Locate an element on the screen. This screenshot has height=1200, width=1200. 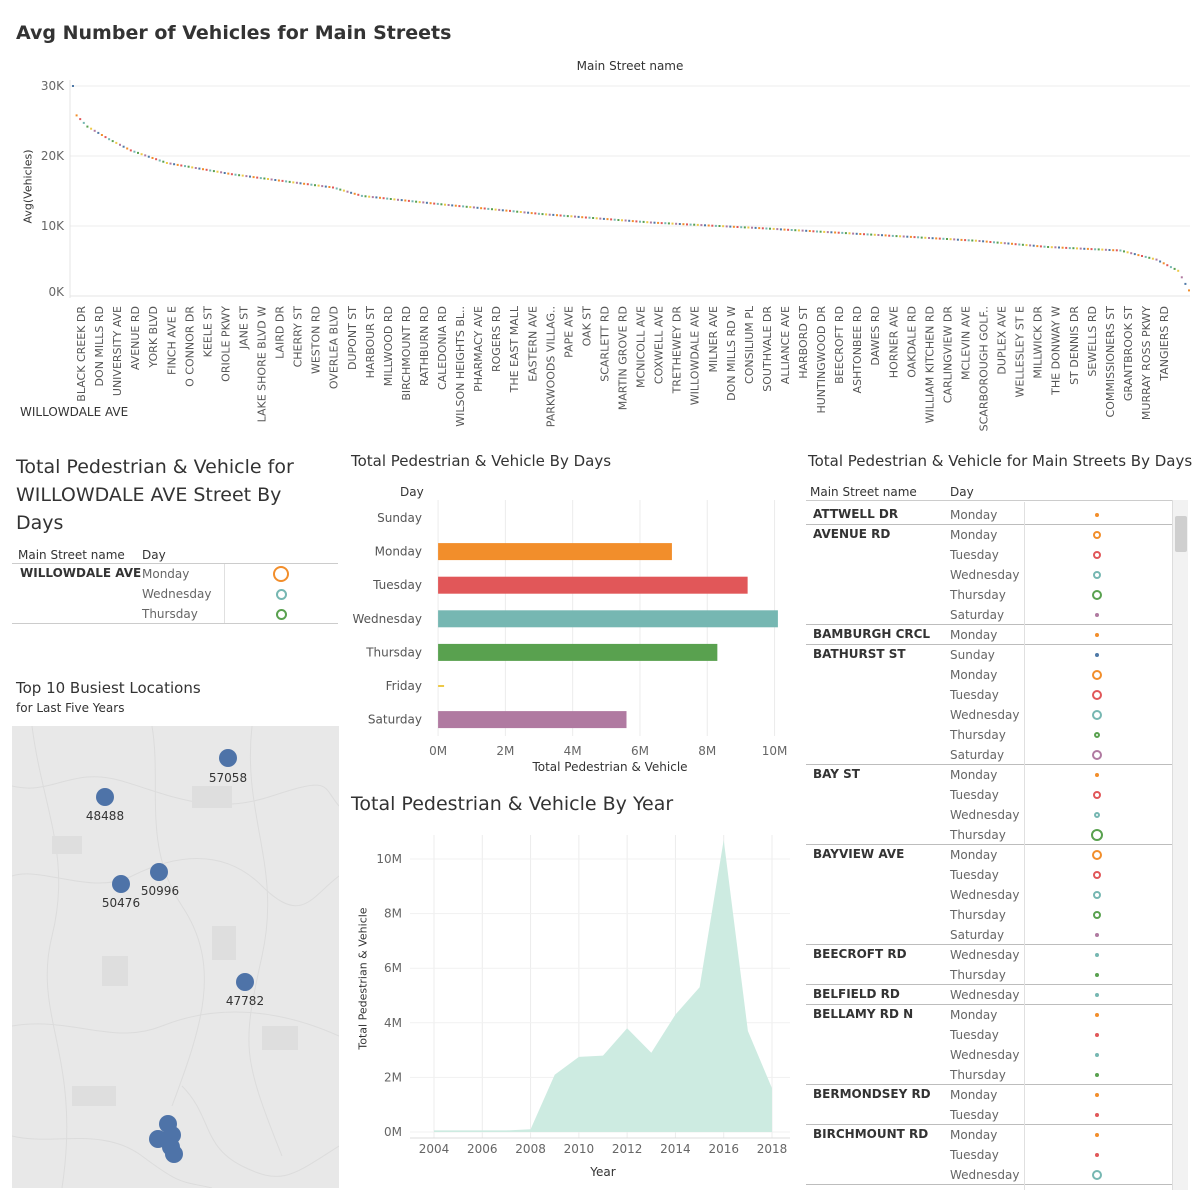
days-chart-bars is located at coordinates (608, 636).